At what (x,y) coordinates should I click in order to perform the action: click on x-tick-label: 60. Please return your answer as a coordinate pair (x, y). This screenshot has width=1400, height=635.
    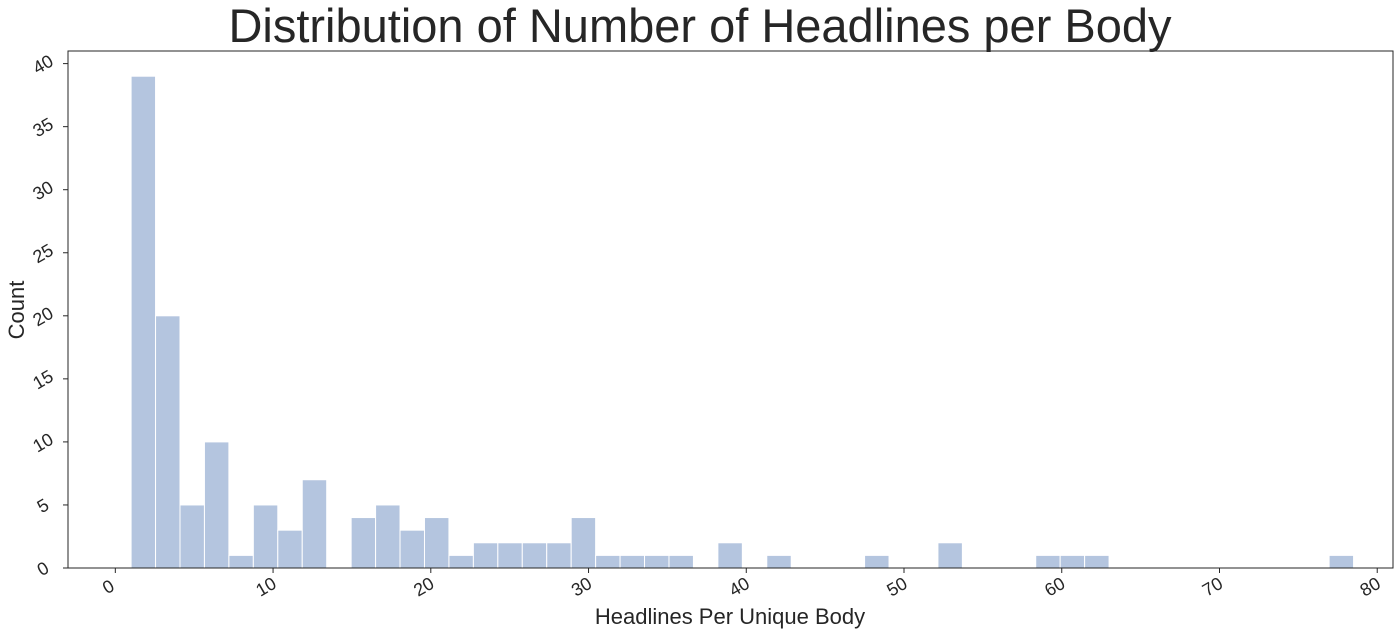
    Looking at the image, I should click on (1054, 586).